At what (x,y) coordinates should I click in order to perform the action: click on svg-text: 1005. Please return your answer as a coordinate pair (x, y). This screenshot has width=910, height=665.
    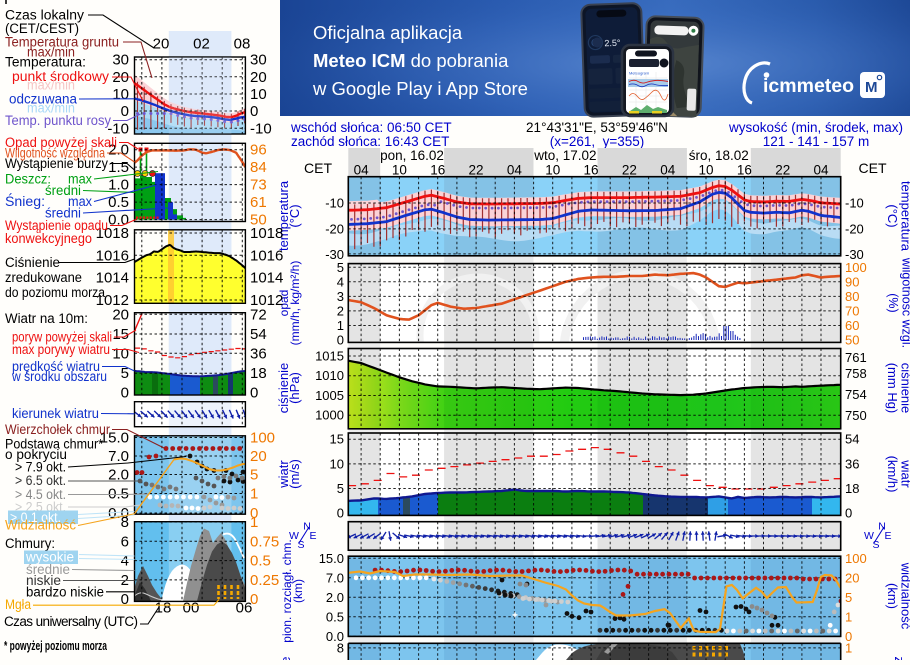
    Looking at the image, I should click on (329, 395).